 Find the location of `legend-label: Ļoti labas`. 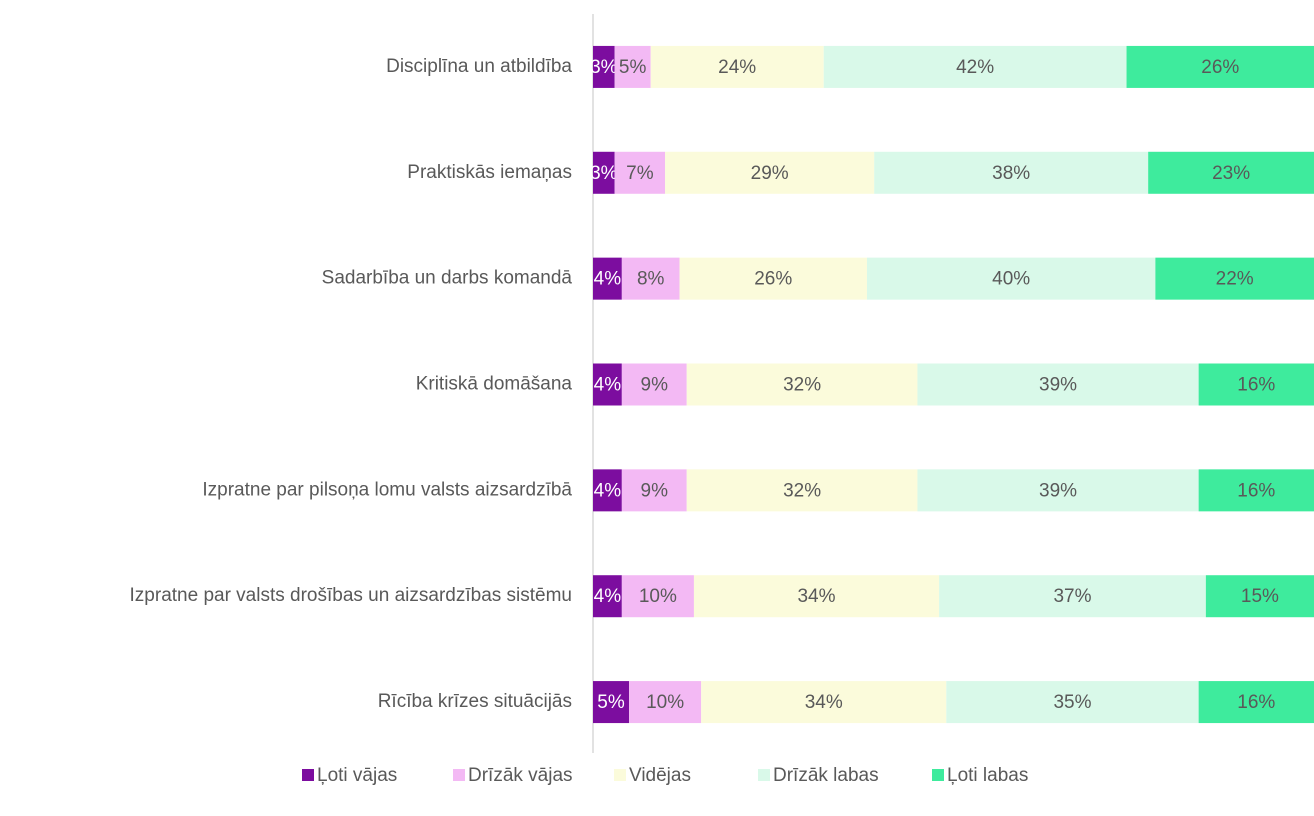

legend-label: Ļoti labas is located at coordinates (987, 775).